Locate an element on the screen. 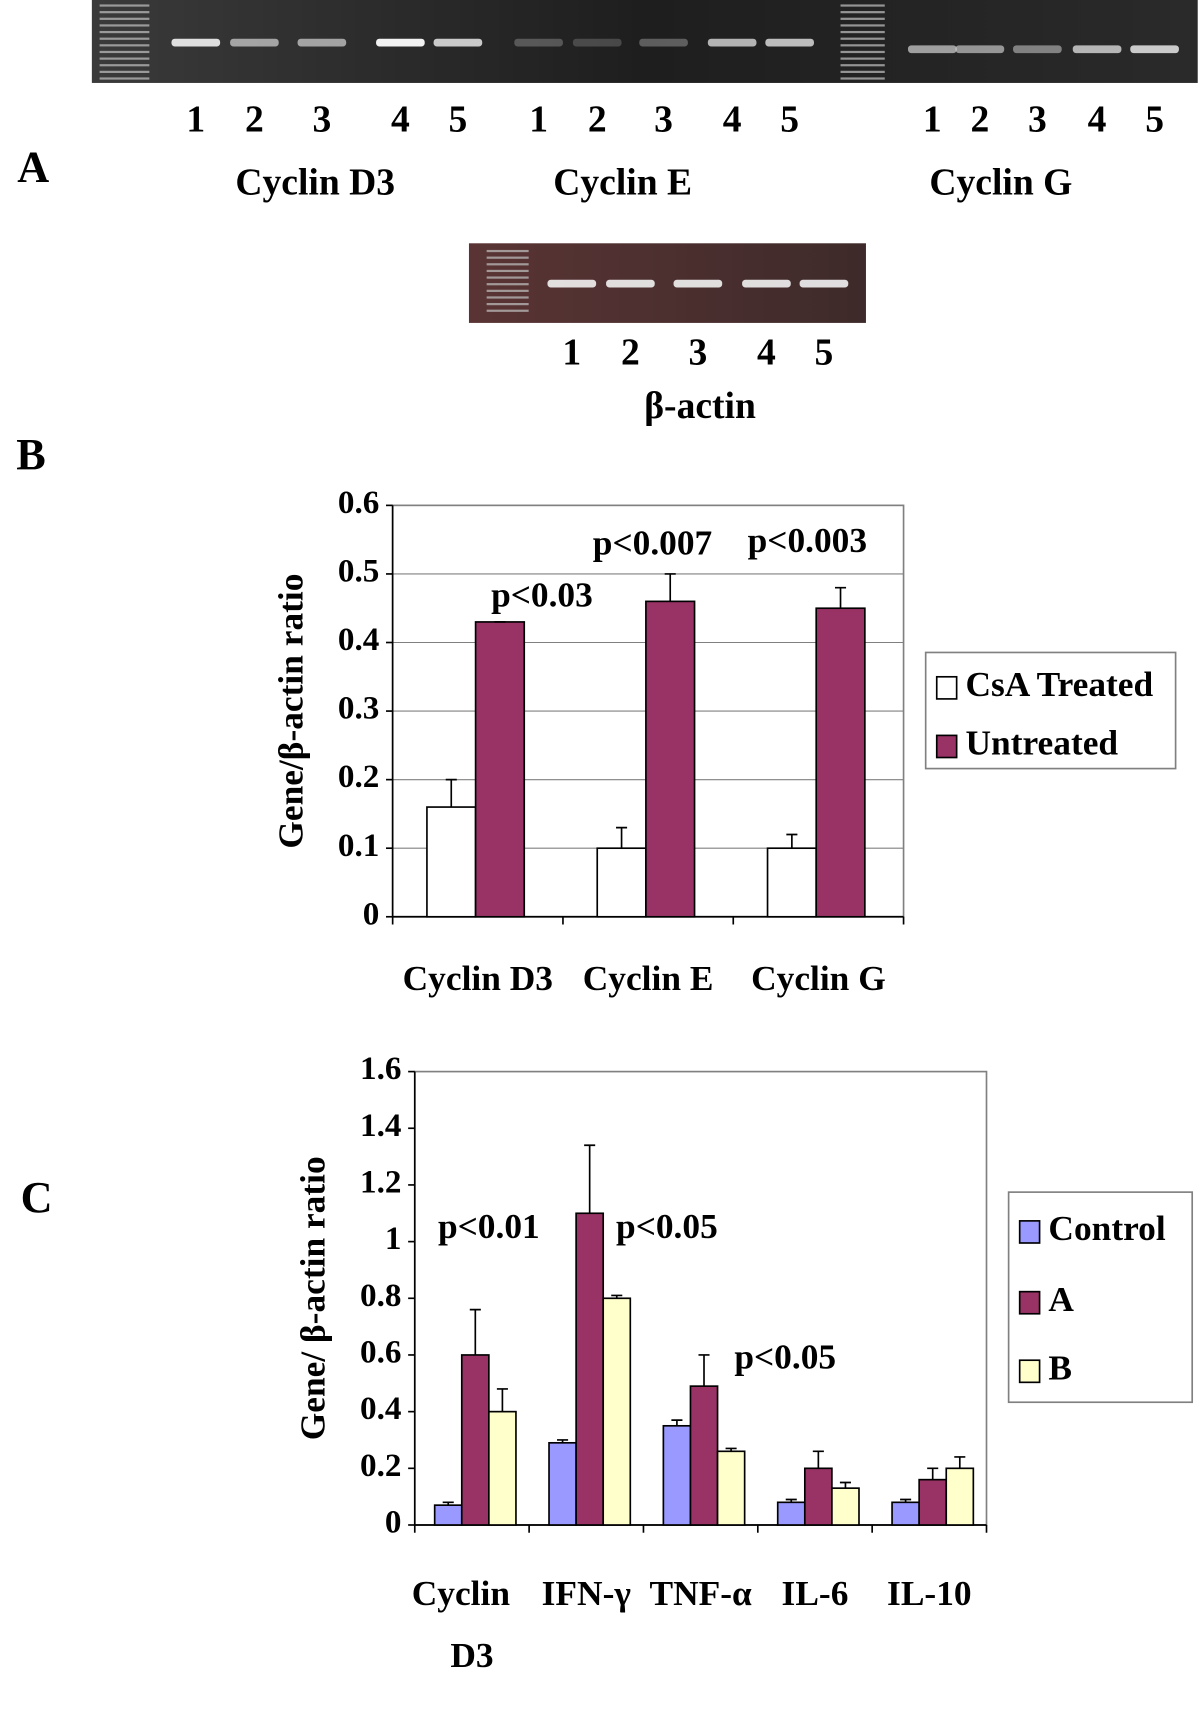  panel-letter: A is located at coordinates (33, 167).